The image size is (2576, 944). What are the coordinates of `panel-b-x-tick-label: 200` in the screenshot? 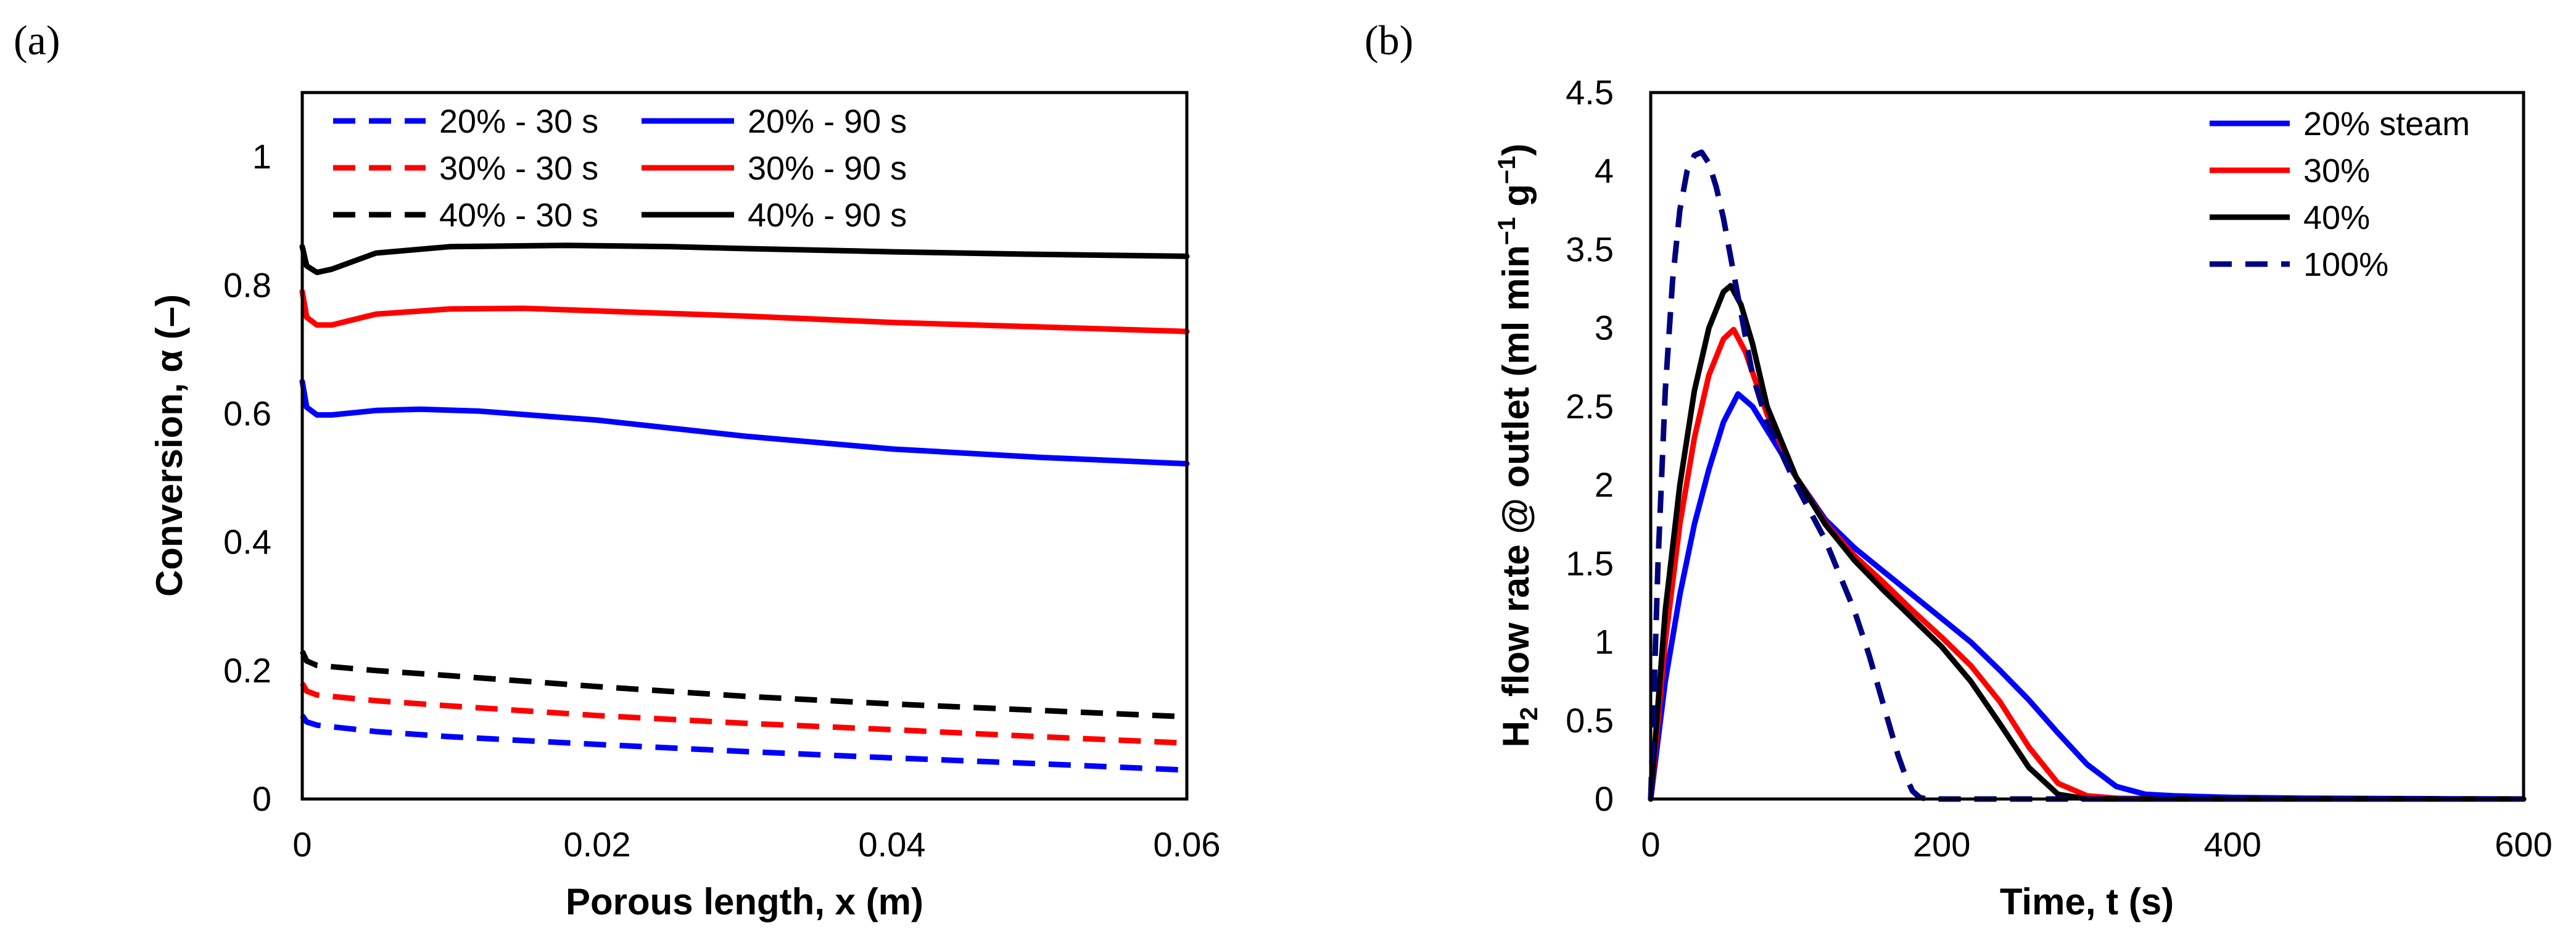 It's located at (1941, 844).